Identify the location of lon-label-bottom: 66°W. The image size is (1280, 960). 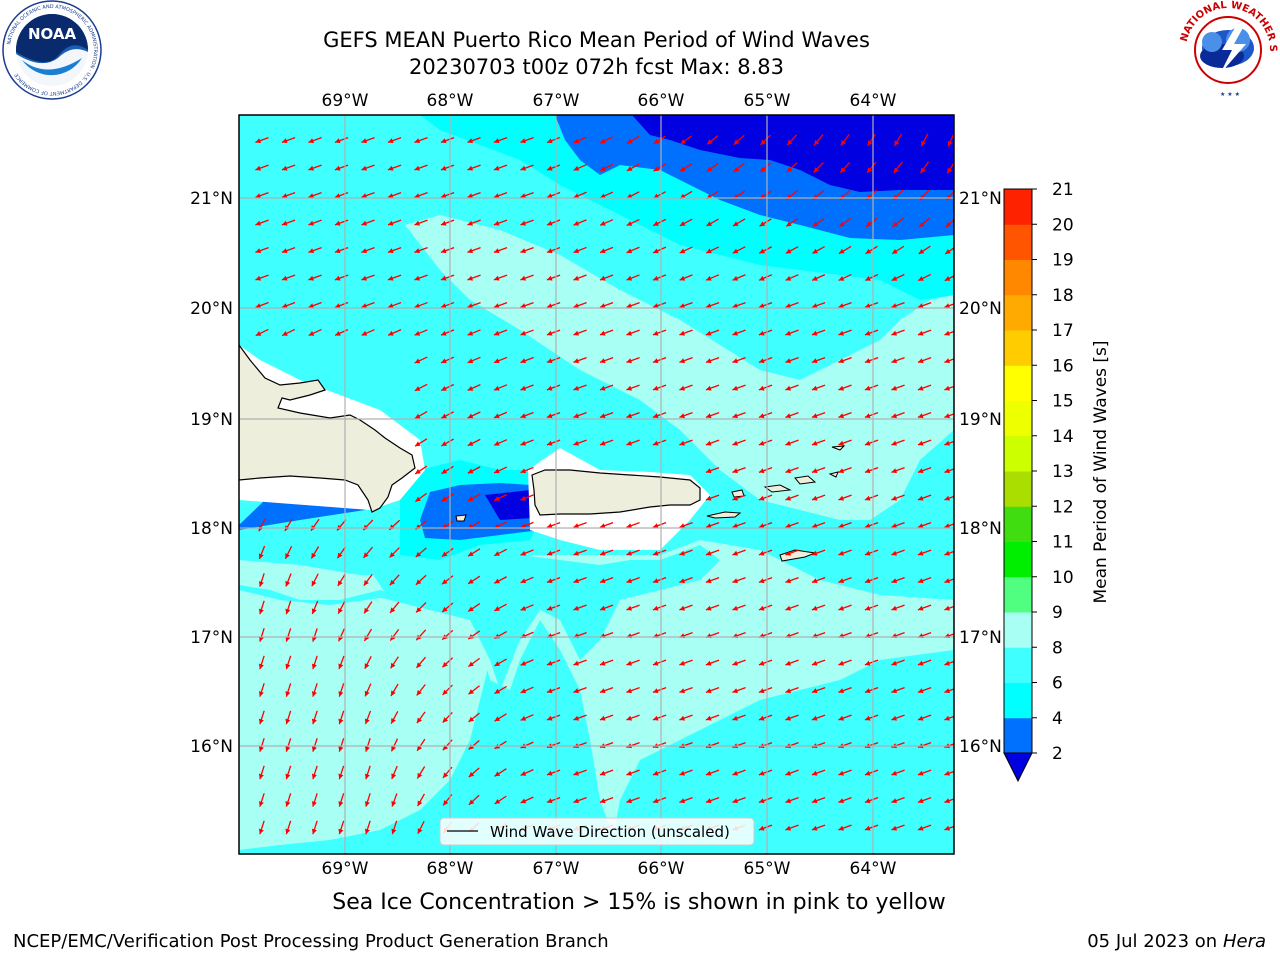
(661, 869).